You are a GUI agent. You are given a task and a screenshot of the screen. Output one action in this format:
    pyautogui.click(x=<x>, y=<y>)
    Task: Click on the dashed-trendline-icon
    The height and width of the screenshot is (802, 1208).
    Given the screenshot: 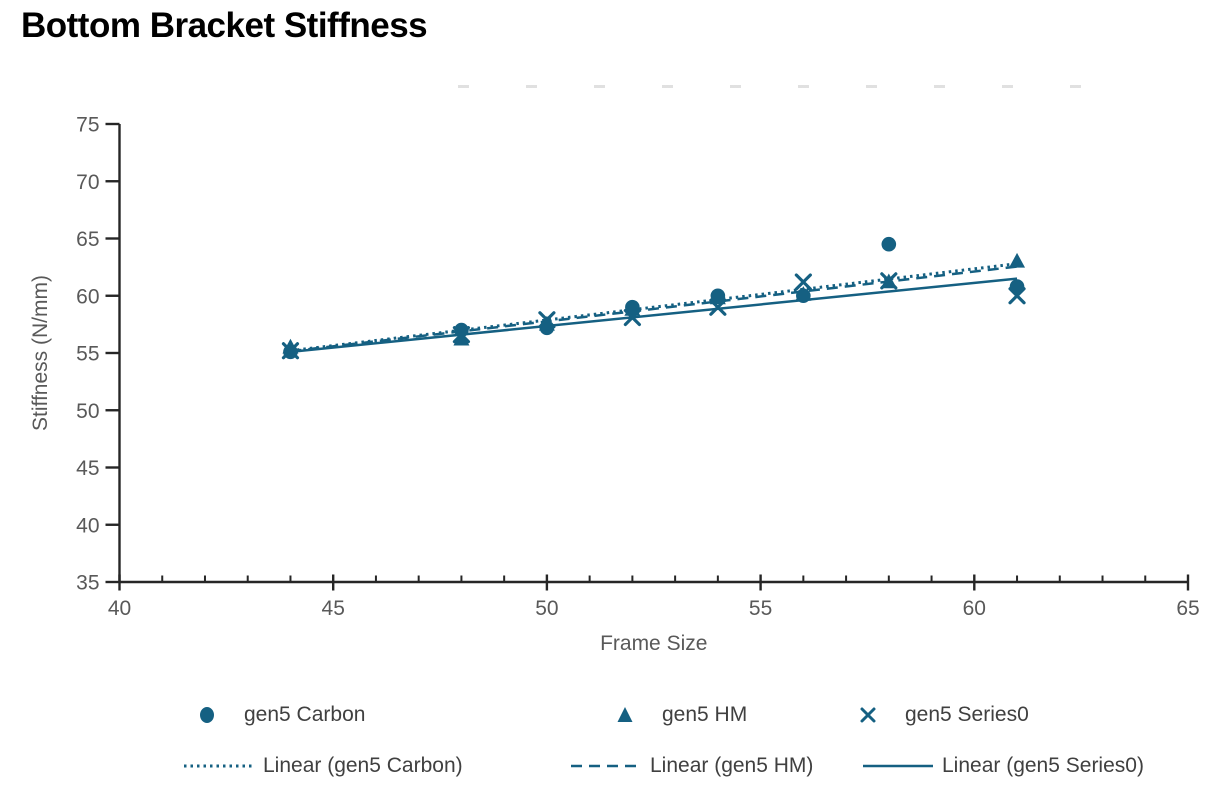 What is the action you would take?
    pyautogui.click(x=606, y=766)
    